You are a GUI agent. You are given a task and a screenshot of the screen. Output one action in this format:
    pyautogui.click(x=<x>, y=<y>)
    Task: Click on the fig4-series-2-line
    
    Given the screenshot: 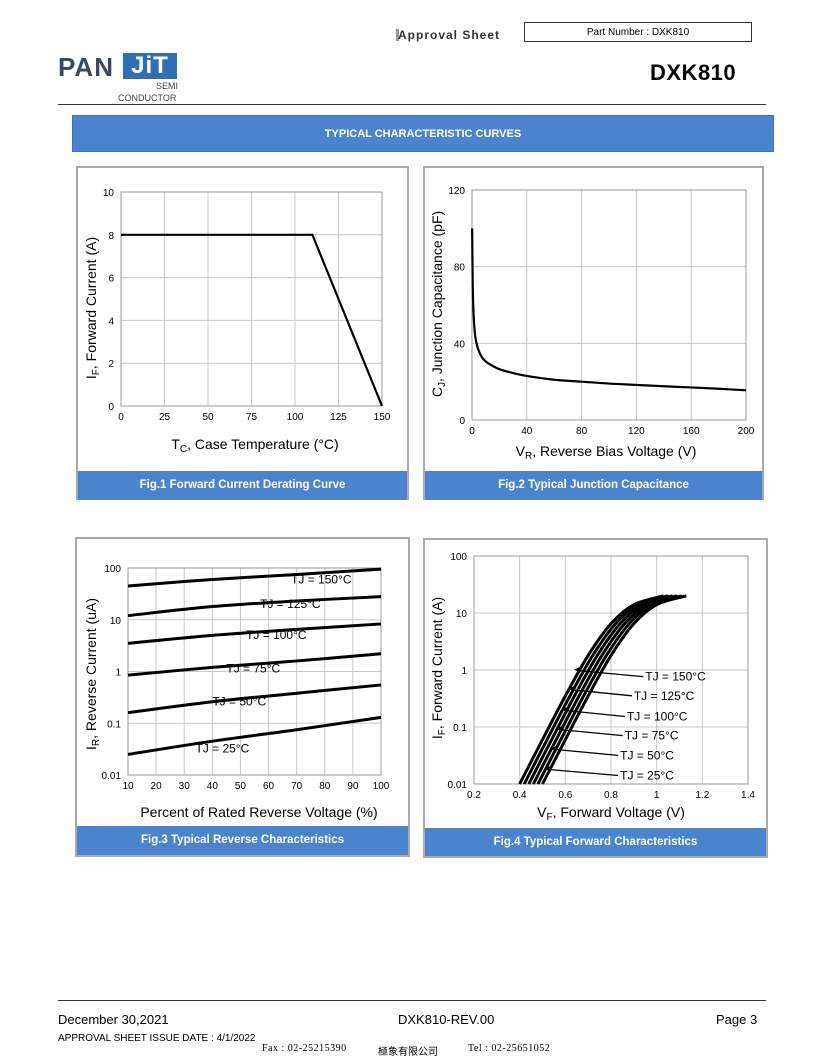 What is the action you would take?
    pyautogui.click(x=600, y=689)
    